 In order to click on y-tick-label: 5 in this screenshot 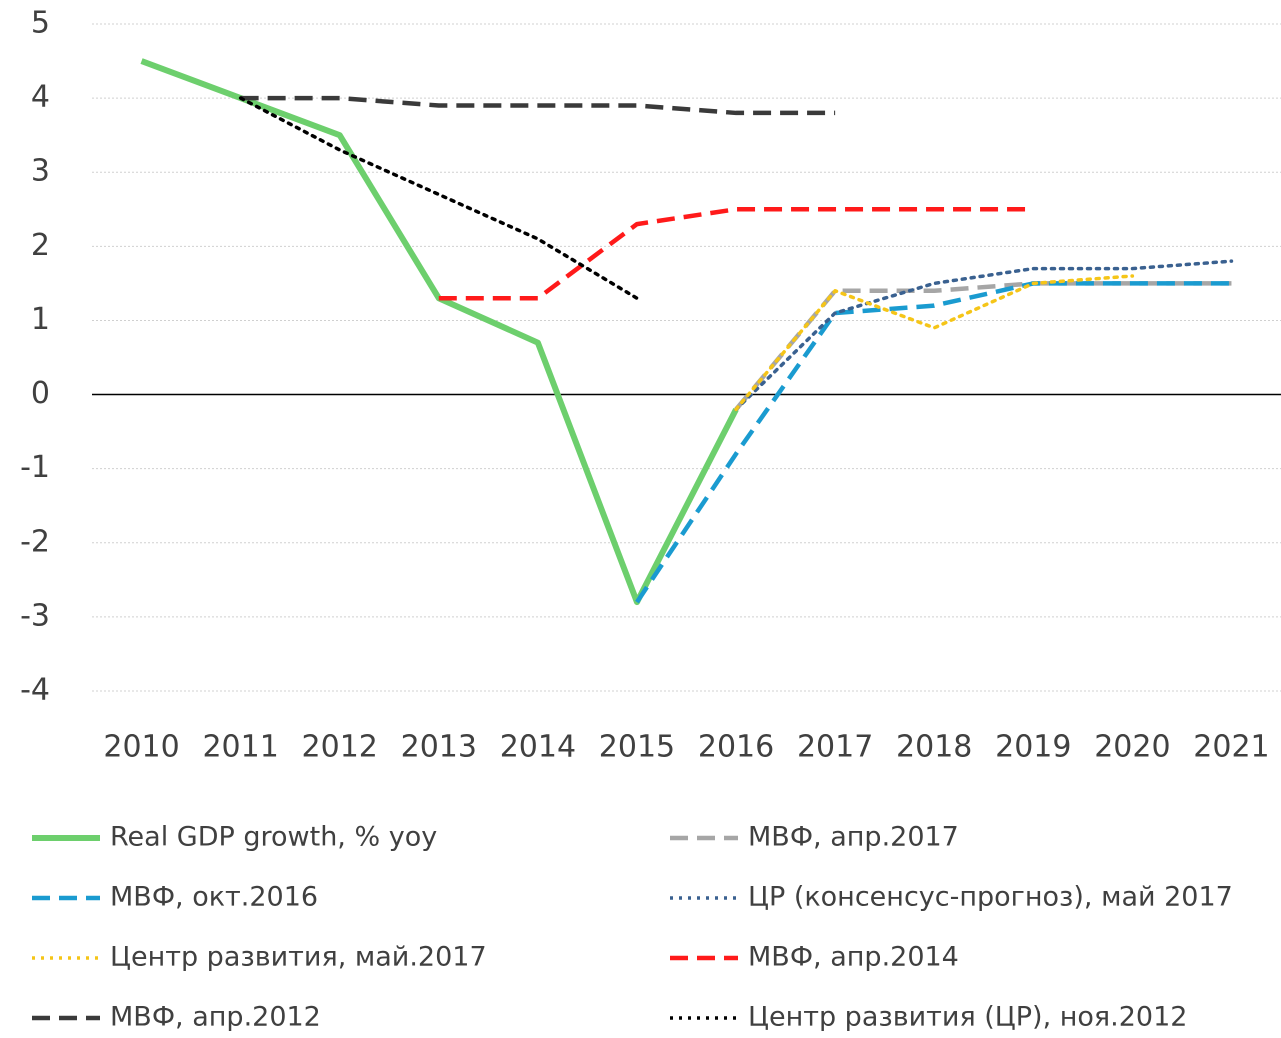, I will do `click(40, 23)`.